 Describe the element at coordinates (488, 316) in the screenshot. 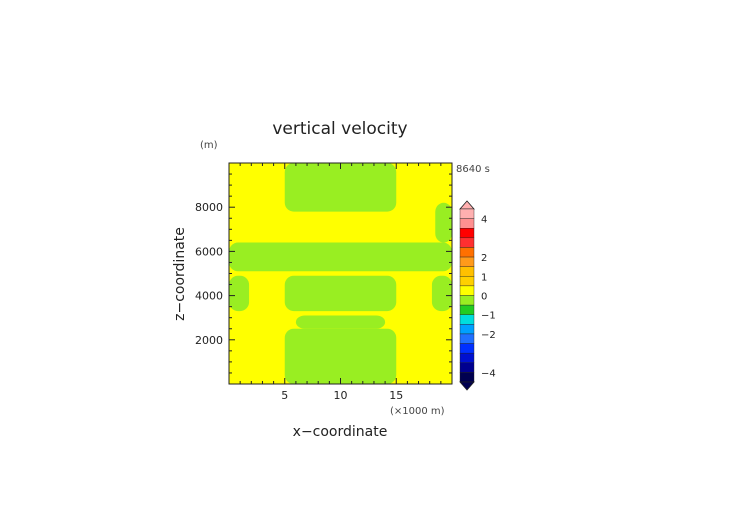

I see `colorbar-tick-label: −1` at that location.